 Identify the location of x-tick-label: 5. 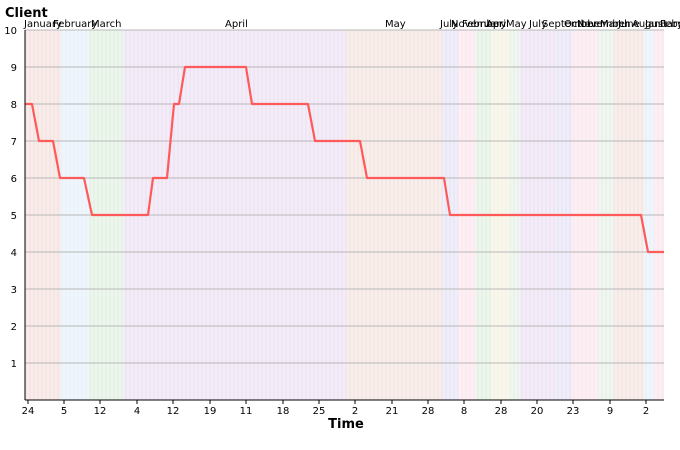
(64, 411).